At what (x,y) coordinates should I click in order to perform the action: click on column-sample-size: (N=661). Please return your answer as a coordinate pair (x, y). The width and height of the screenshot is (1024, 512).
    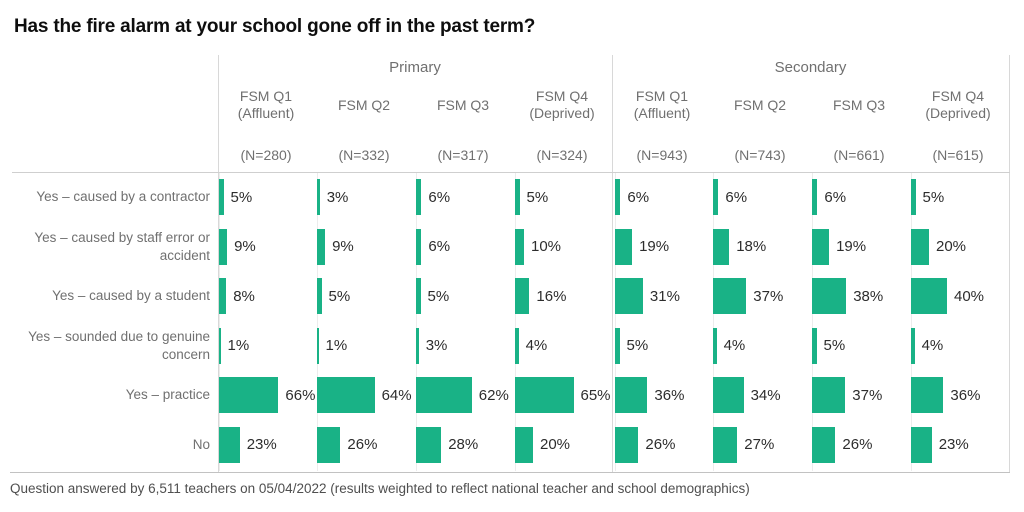
    Looking at the image, I should click on (859, 155).